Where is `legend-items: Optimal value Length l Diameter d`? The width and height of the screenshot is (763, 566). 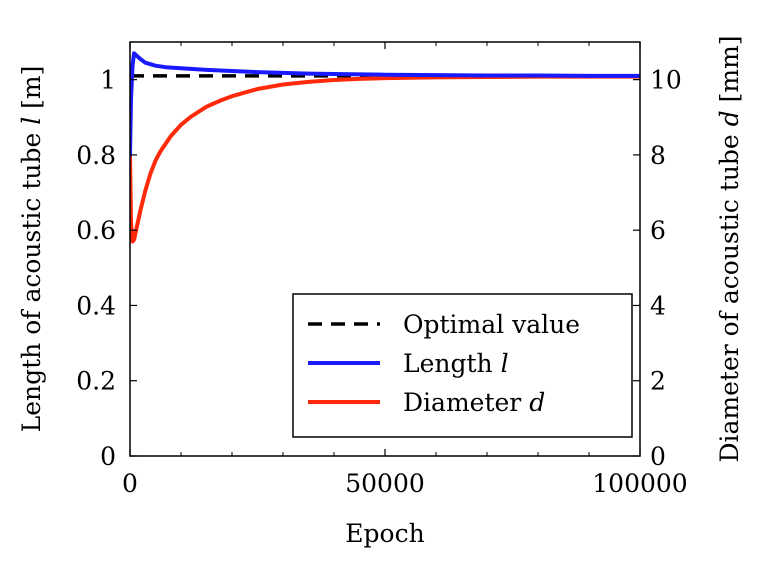 legend-items: Optimal value Length l Diameter d is located at coordinates (444, 363).